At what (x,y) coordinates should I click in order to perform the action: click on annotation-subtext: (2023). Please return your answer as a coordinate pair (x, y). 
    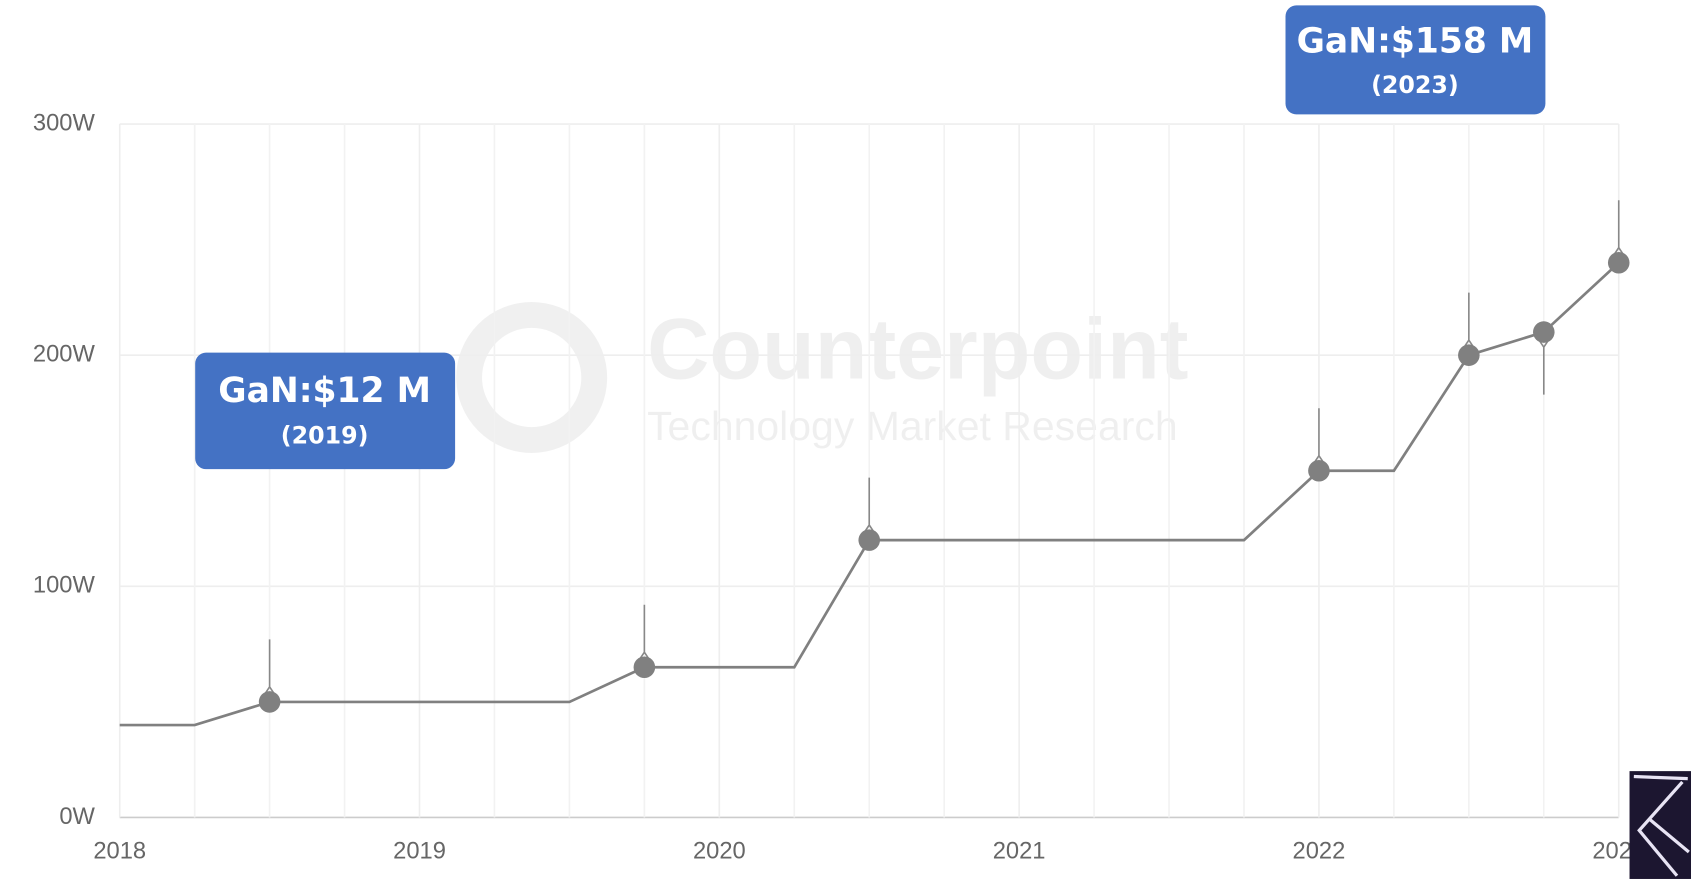
    Looking at the image, I should click on (1415, 85).